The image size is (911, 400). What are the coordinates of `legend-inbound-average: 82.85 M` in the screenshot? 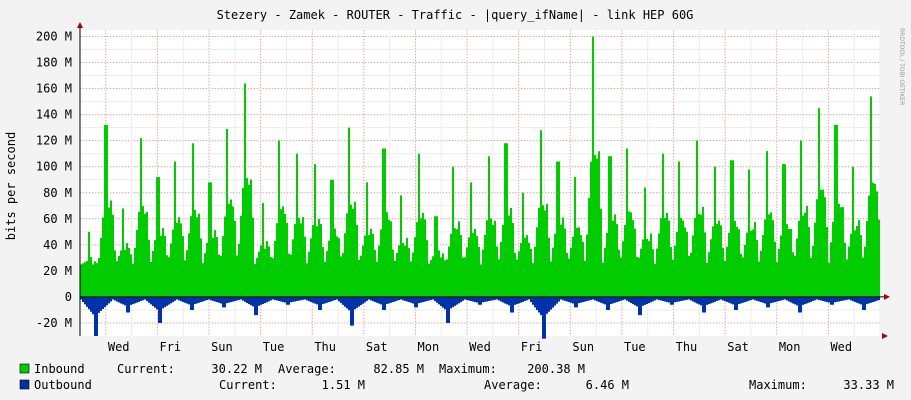 It's located at (398, 369).